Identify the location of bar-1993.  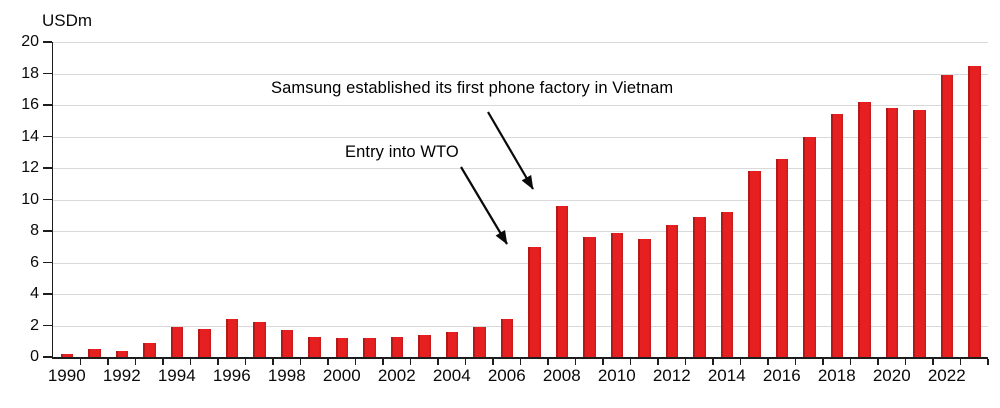
(149, 349).